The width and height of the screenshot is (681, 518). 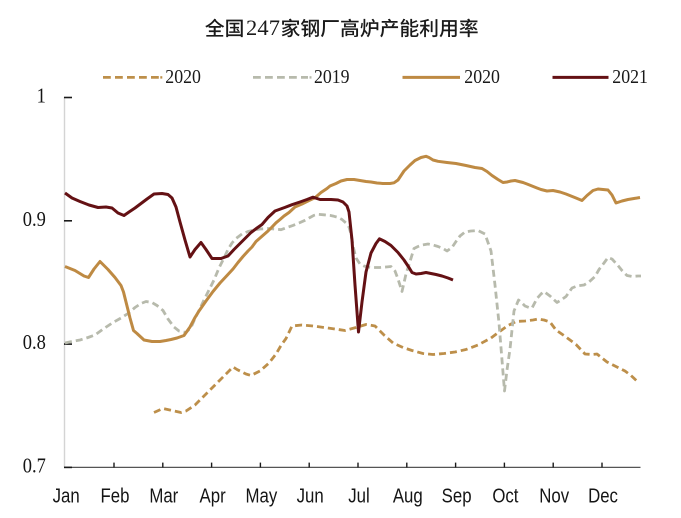 What do you see at coordinates (41, 96) in the screenshot?
I see `svg-text: 1` at bounding box center [41, 96].